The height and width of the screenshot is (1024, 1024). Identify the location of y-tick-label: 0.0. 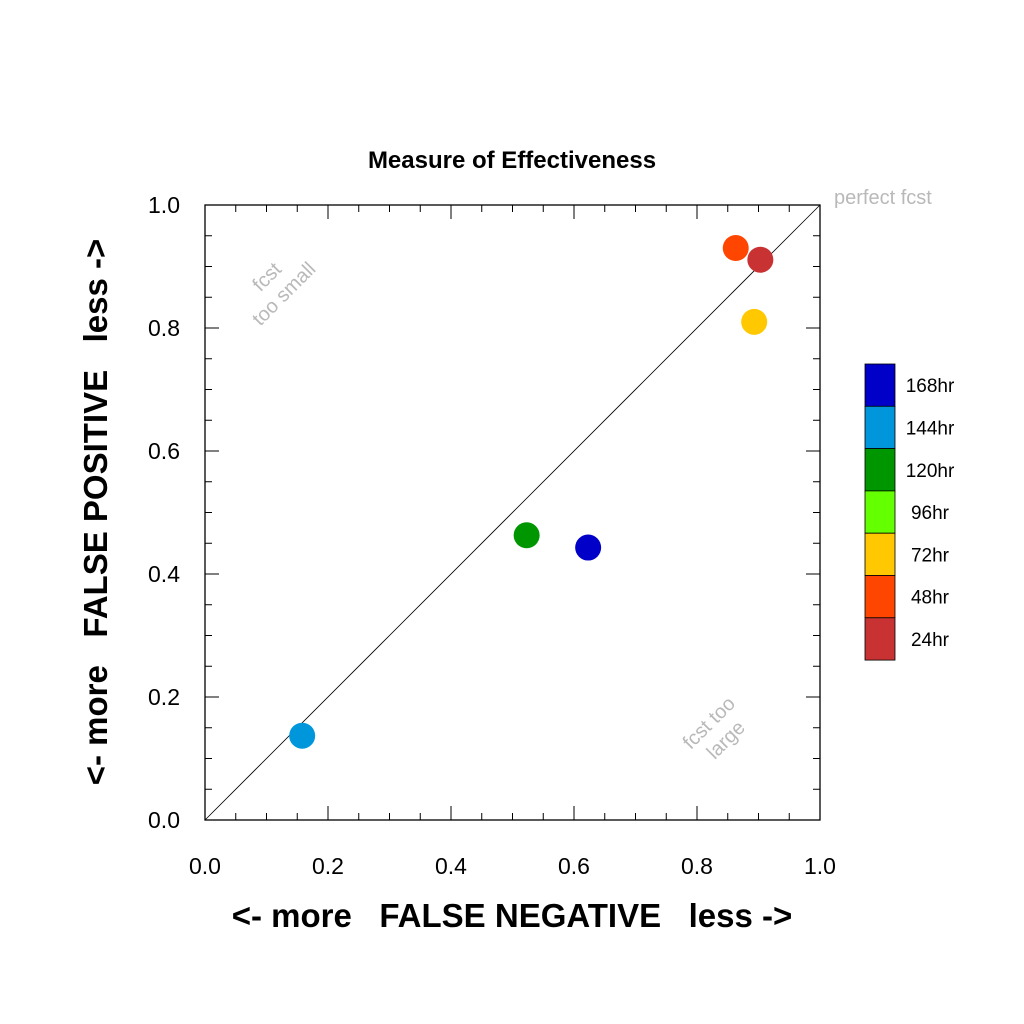
(164, 820).